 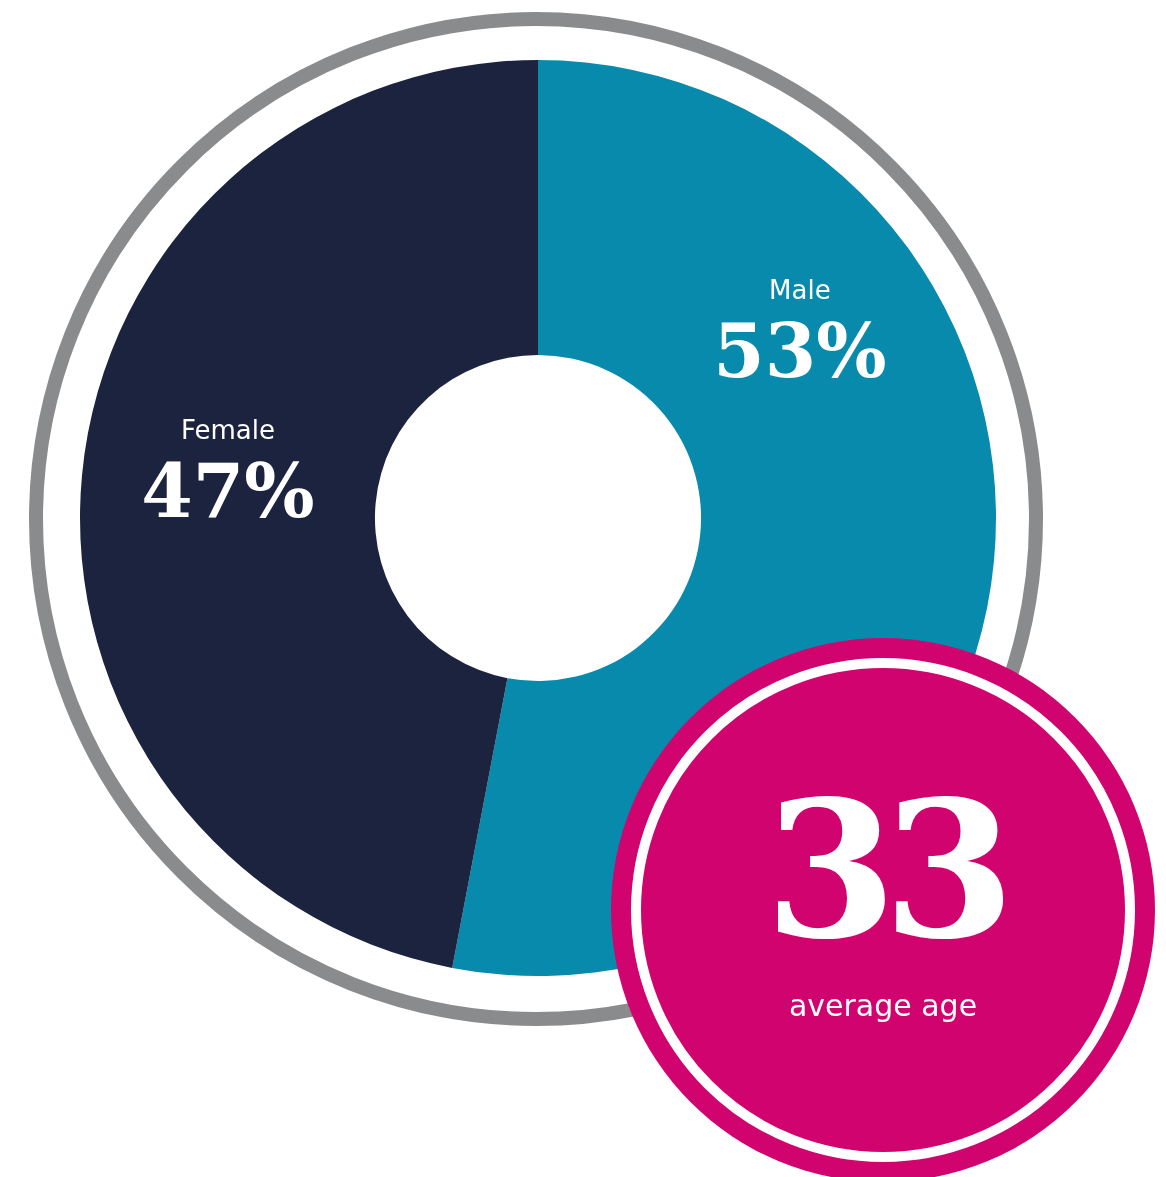 What do you see at coordinates (800, 290) in the screenshot?
I see `slice-label: Male` at bounding box center [800, 290].